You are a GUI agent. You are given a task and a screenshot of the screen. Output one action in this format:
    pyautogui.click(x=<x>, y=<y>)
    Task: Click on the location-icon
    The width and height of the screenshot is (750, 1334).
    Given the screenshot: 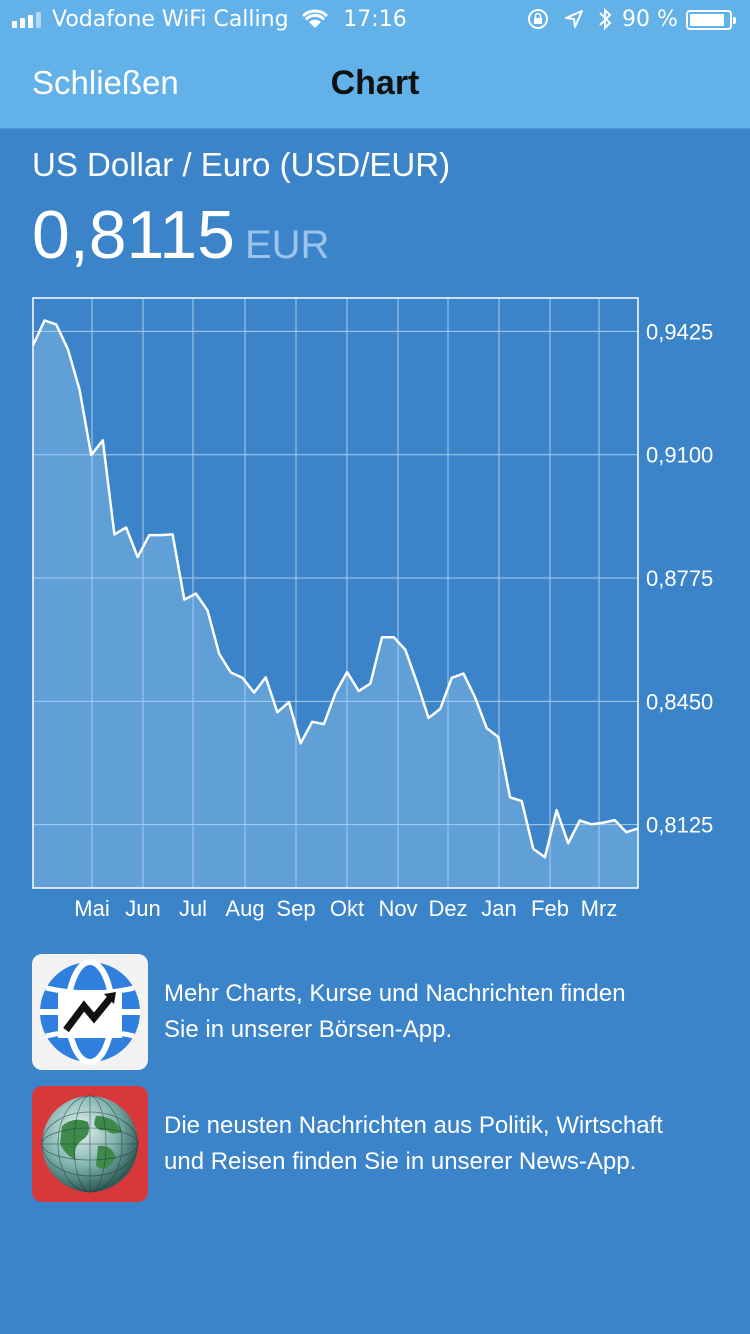 What is the action you would take?
    pyautogui.click(x=574, y=19)
    